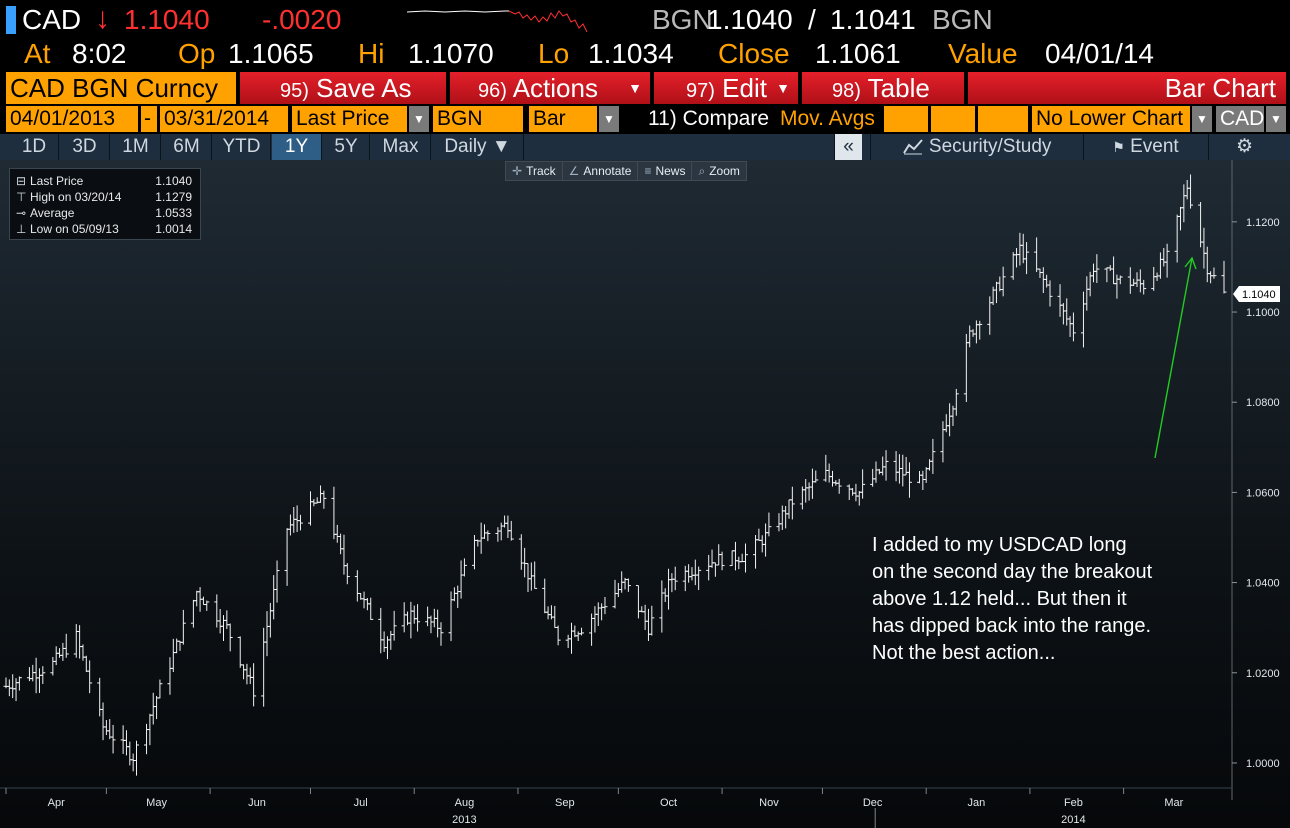  I want to click on annotation-arrow, so click(1173, 358).